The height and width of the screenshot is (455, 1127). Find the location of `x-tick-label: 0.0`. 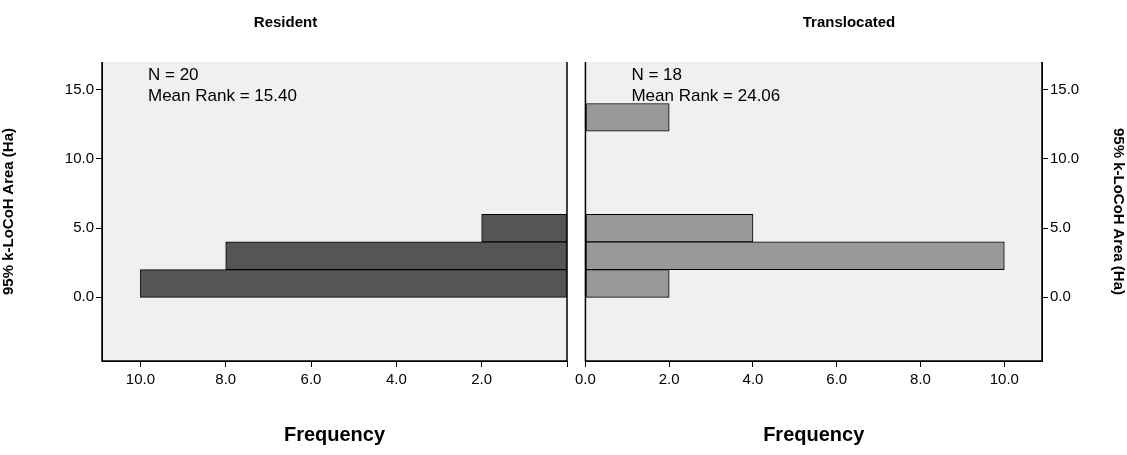

x-tick-label: 0.0 is located at coordinates (585, 379).